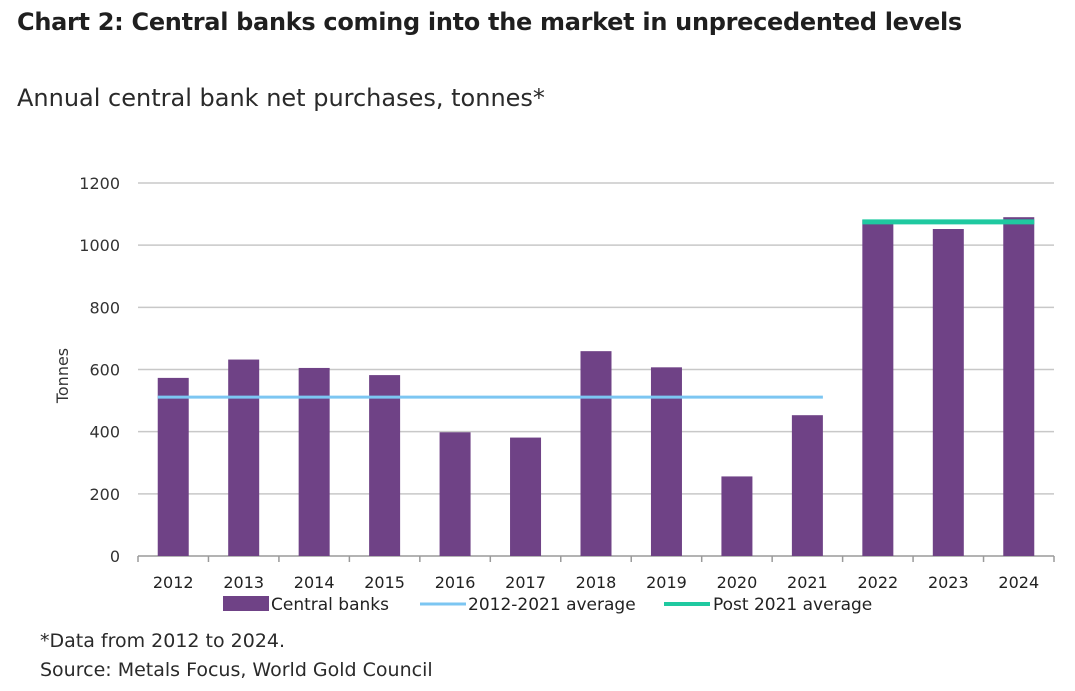 The height and width of the screenshot is (691, 1075). I want to click on legend-swatch-central-banks, so click(246, 603).